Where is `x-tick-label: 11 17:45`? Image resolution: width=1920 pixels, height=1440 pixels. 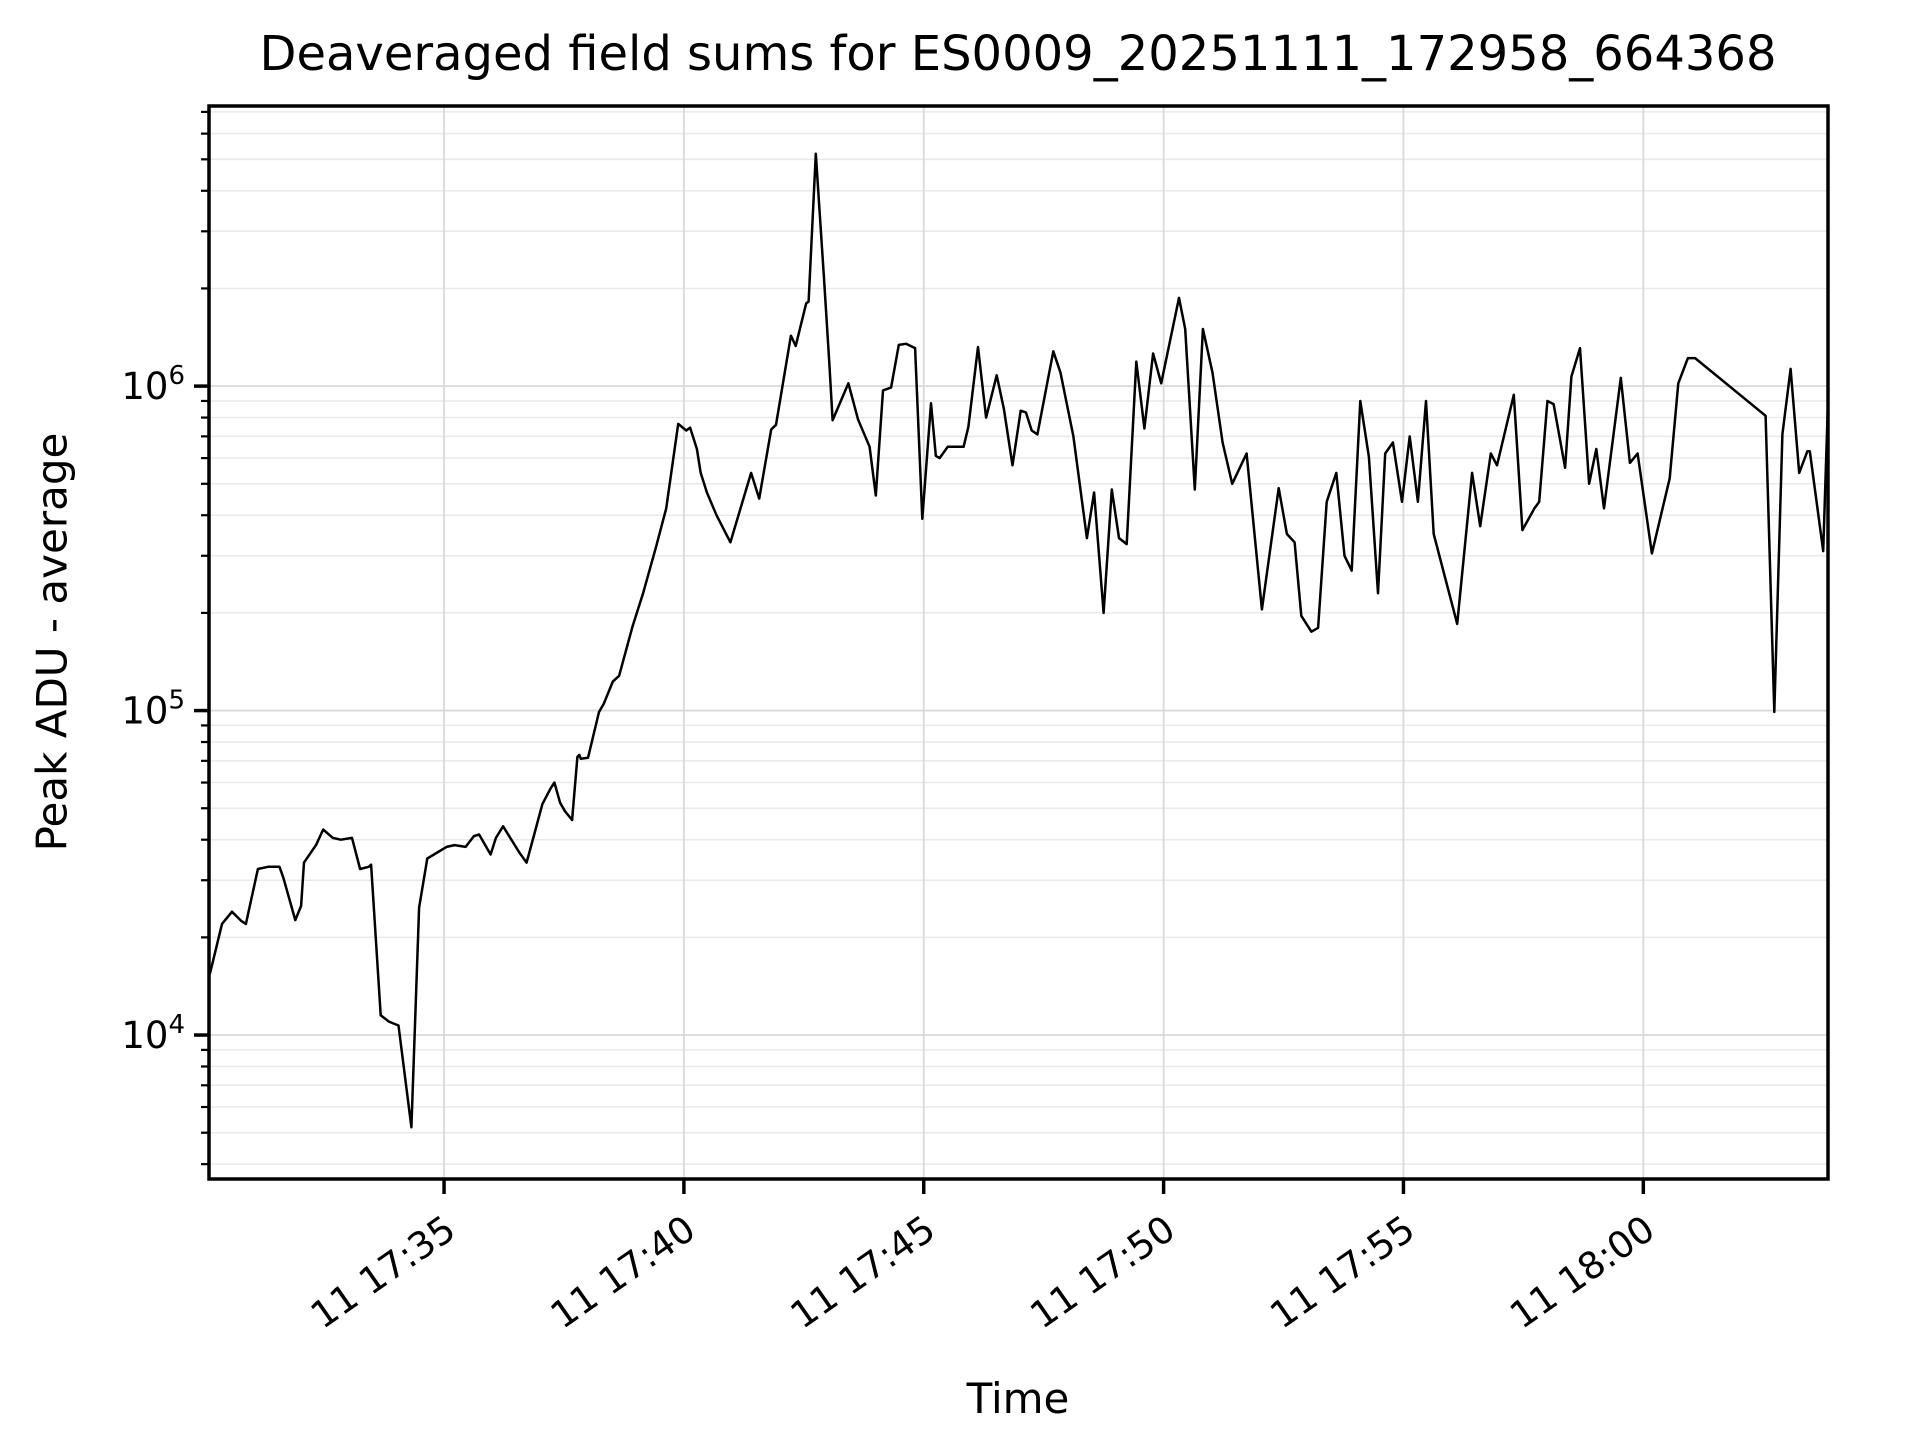 x-tick-label: 11 17:45 is located at coordinates (863, 1272).